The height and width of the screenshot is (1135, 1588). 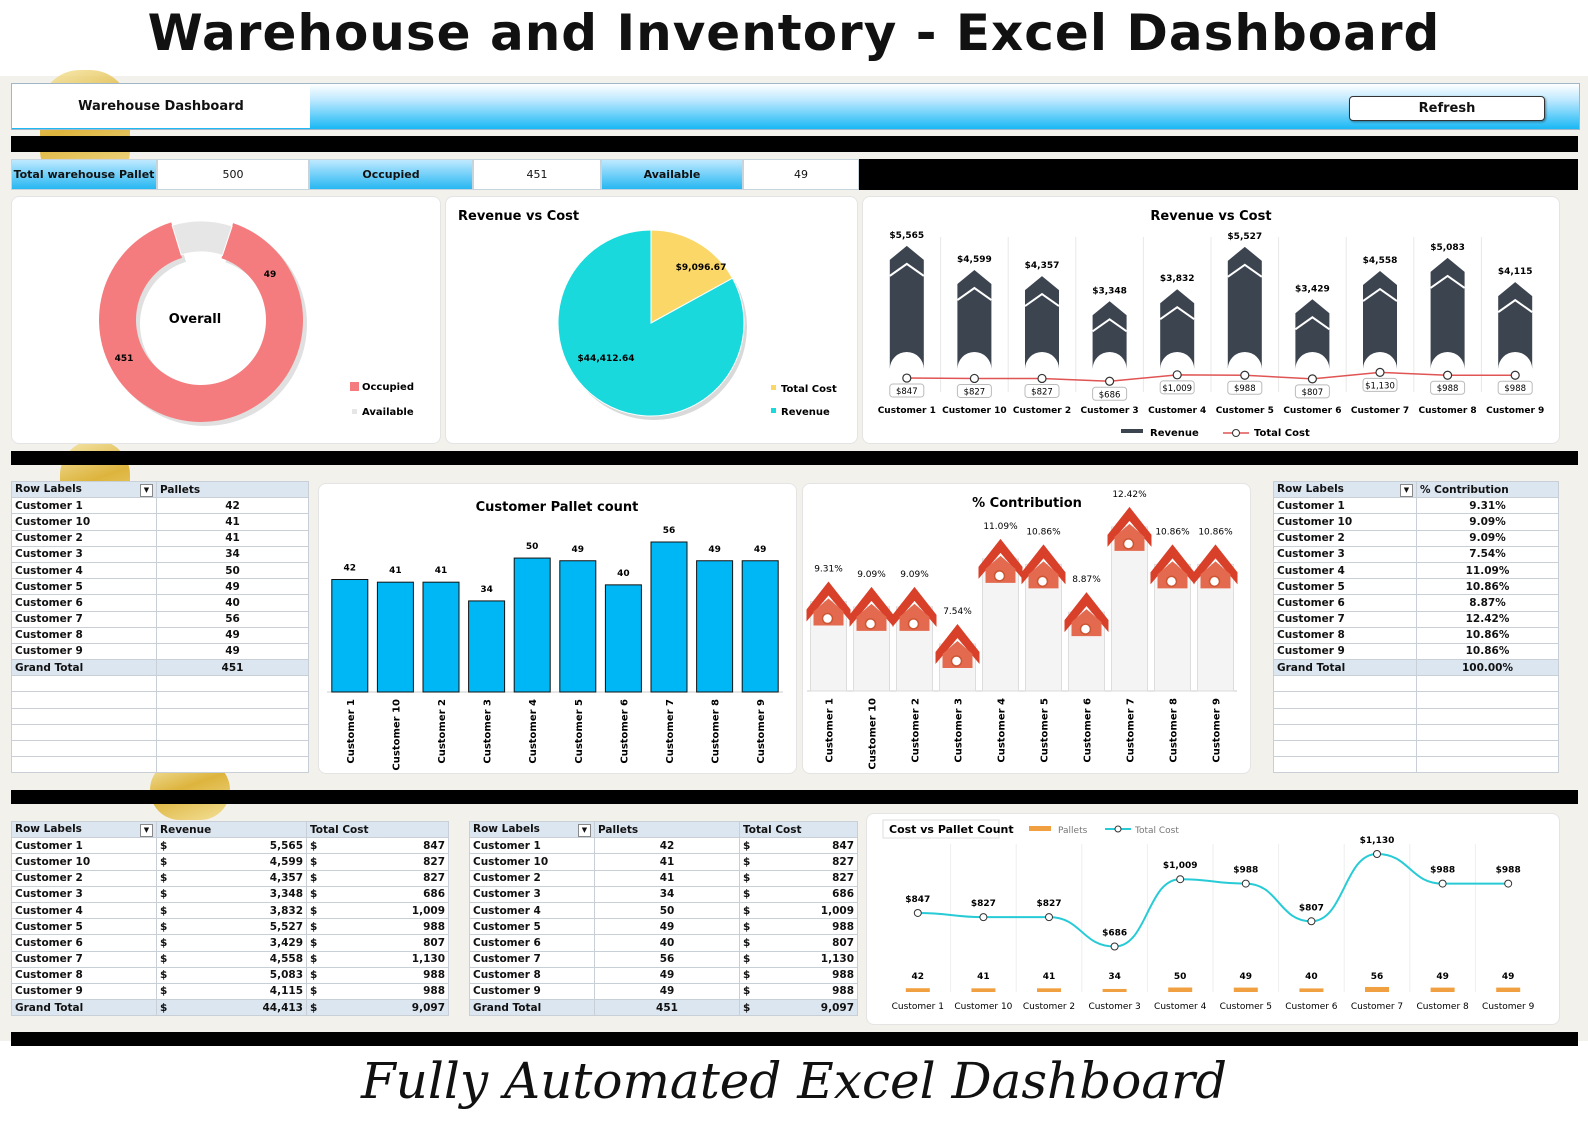 I want to click on amount: 5,565, so click(x=286, y=845).